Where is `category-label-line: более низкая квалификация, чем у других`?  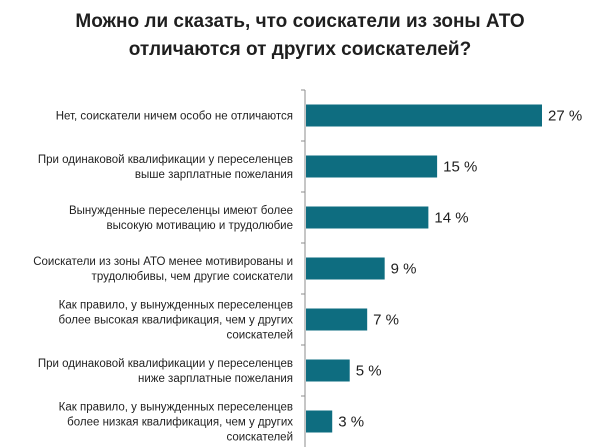 category-label-line: более низкая квалификация, чем у других is located at coordinates (180, 423).